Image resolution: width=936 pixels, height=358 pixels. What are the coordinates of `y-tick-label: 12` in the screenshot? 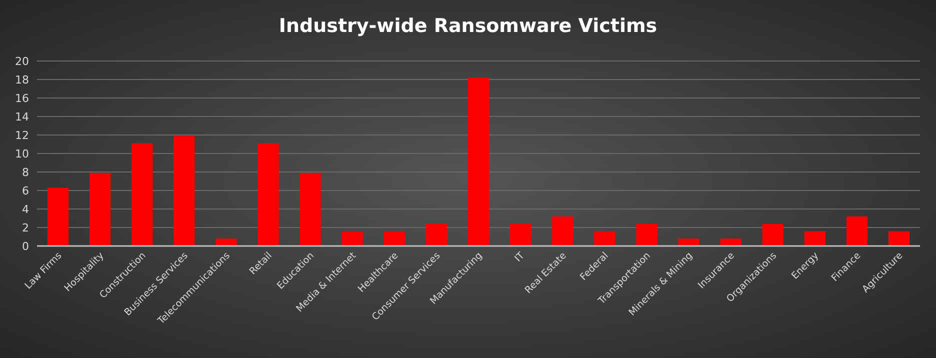 It's located at (22, 135).